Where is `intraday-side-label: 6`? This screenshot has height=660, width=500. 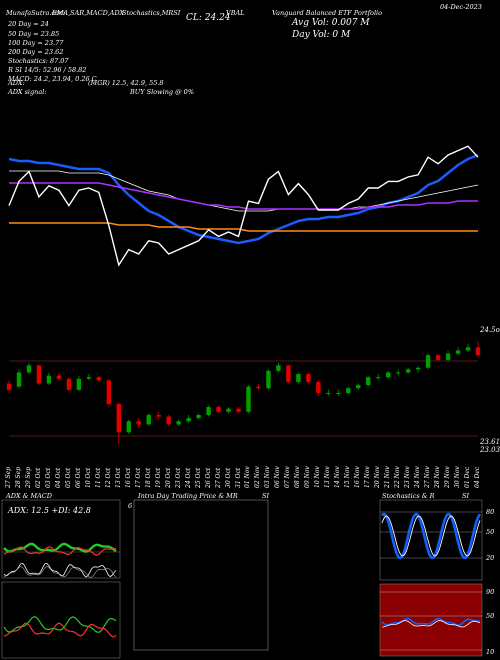 intraday-side-label: 6 is located at coordinates (130, 506).